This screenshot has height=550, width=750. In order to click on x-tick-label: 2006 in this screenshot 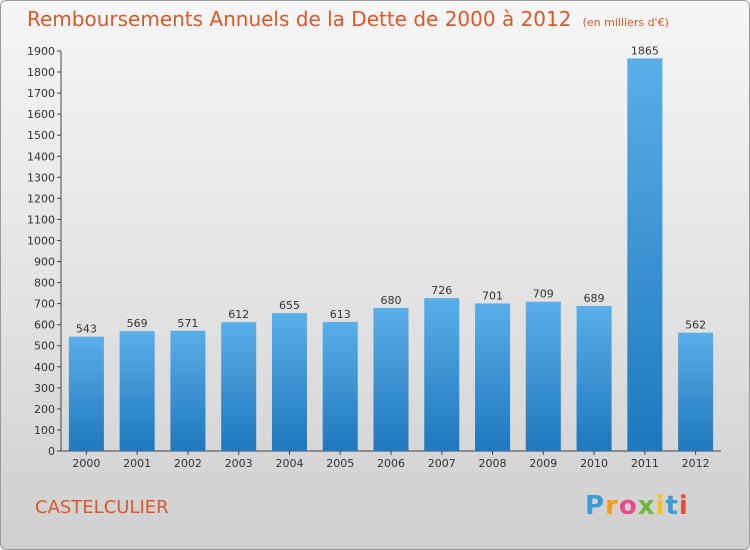, I will do `click(391, 463)`.